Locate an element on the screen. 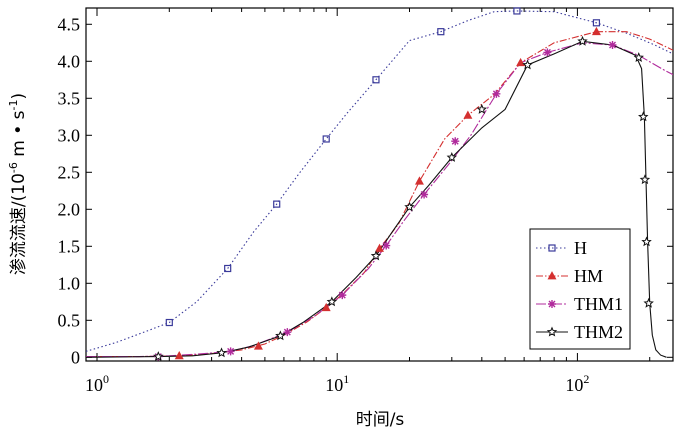 The height and width of the screenshot is (439, 700). y-tick-label: 0 is located at coordinates (75, 357).